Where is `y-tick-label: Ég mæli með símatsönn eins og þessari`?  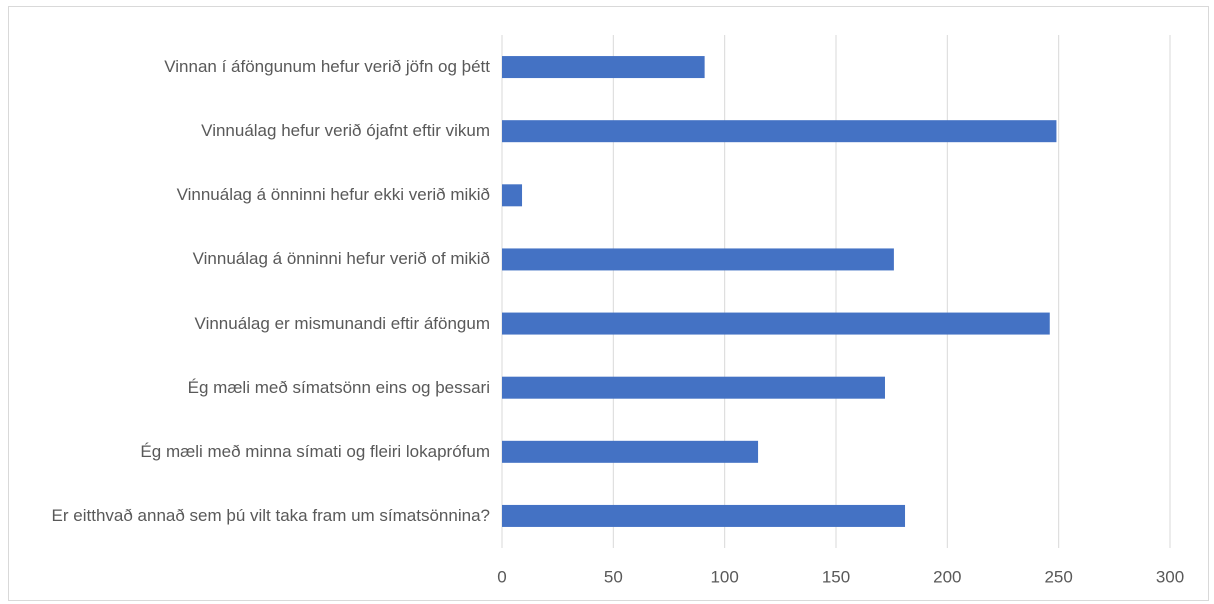 y-tick-label: Ég mæli með símatsönn eins og þessari is located at coordinates (338, 387).